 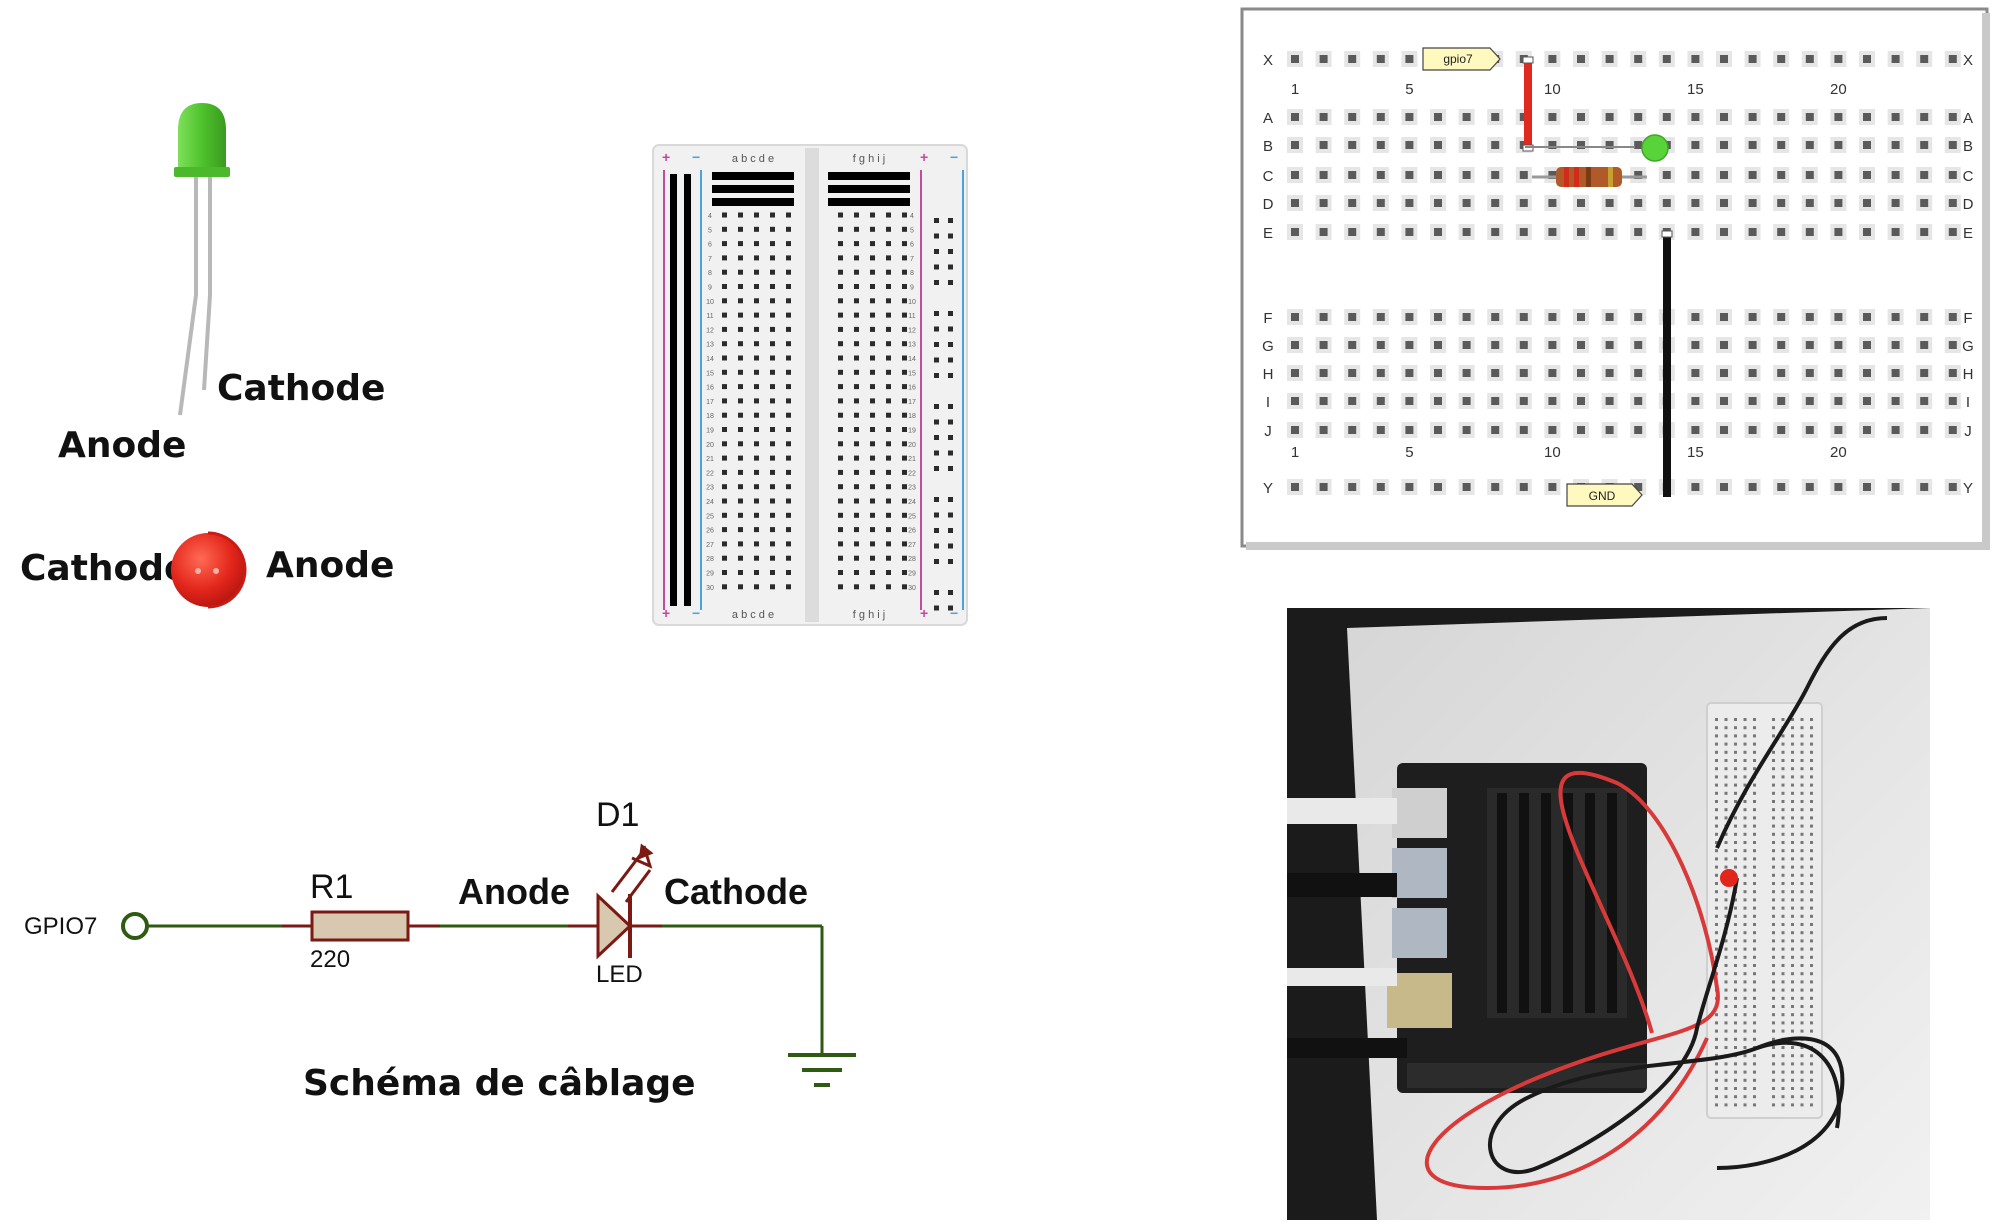 What do you see at coordinates (1528, 104) in the screenshot?
I see `red-jumper-wire` at bounding box center [1528, 104].